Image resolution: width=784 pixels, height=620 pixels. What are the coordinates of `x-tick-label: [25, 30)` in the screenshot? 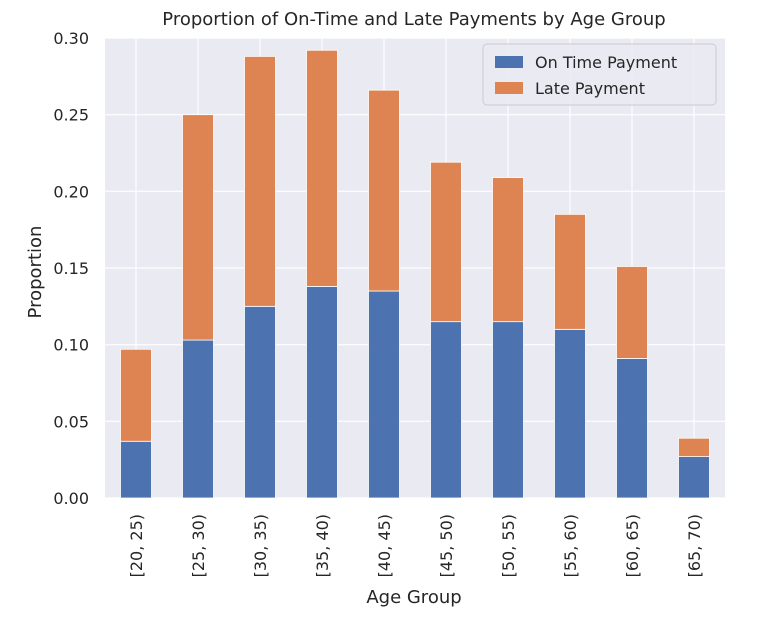 It's located at (198, 545).